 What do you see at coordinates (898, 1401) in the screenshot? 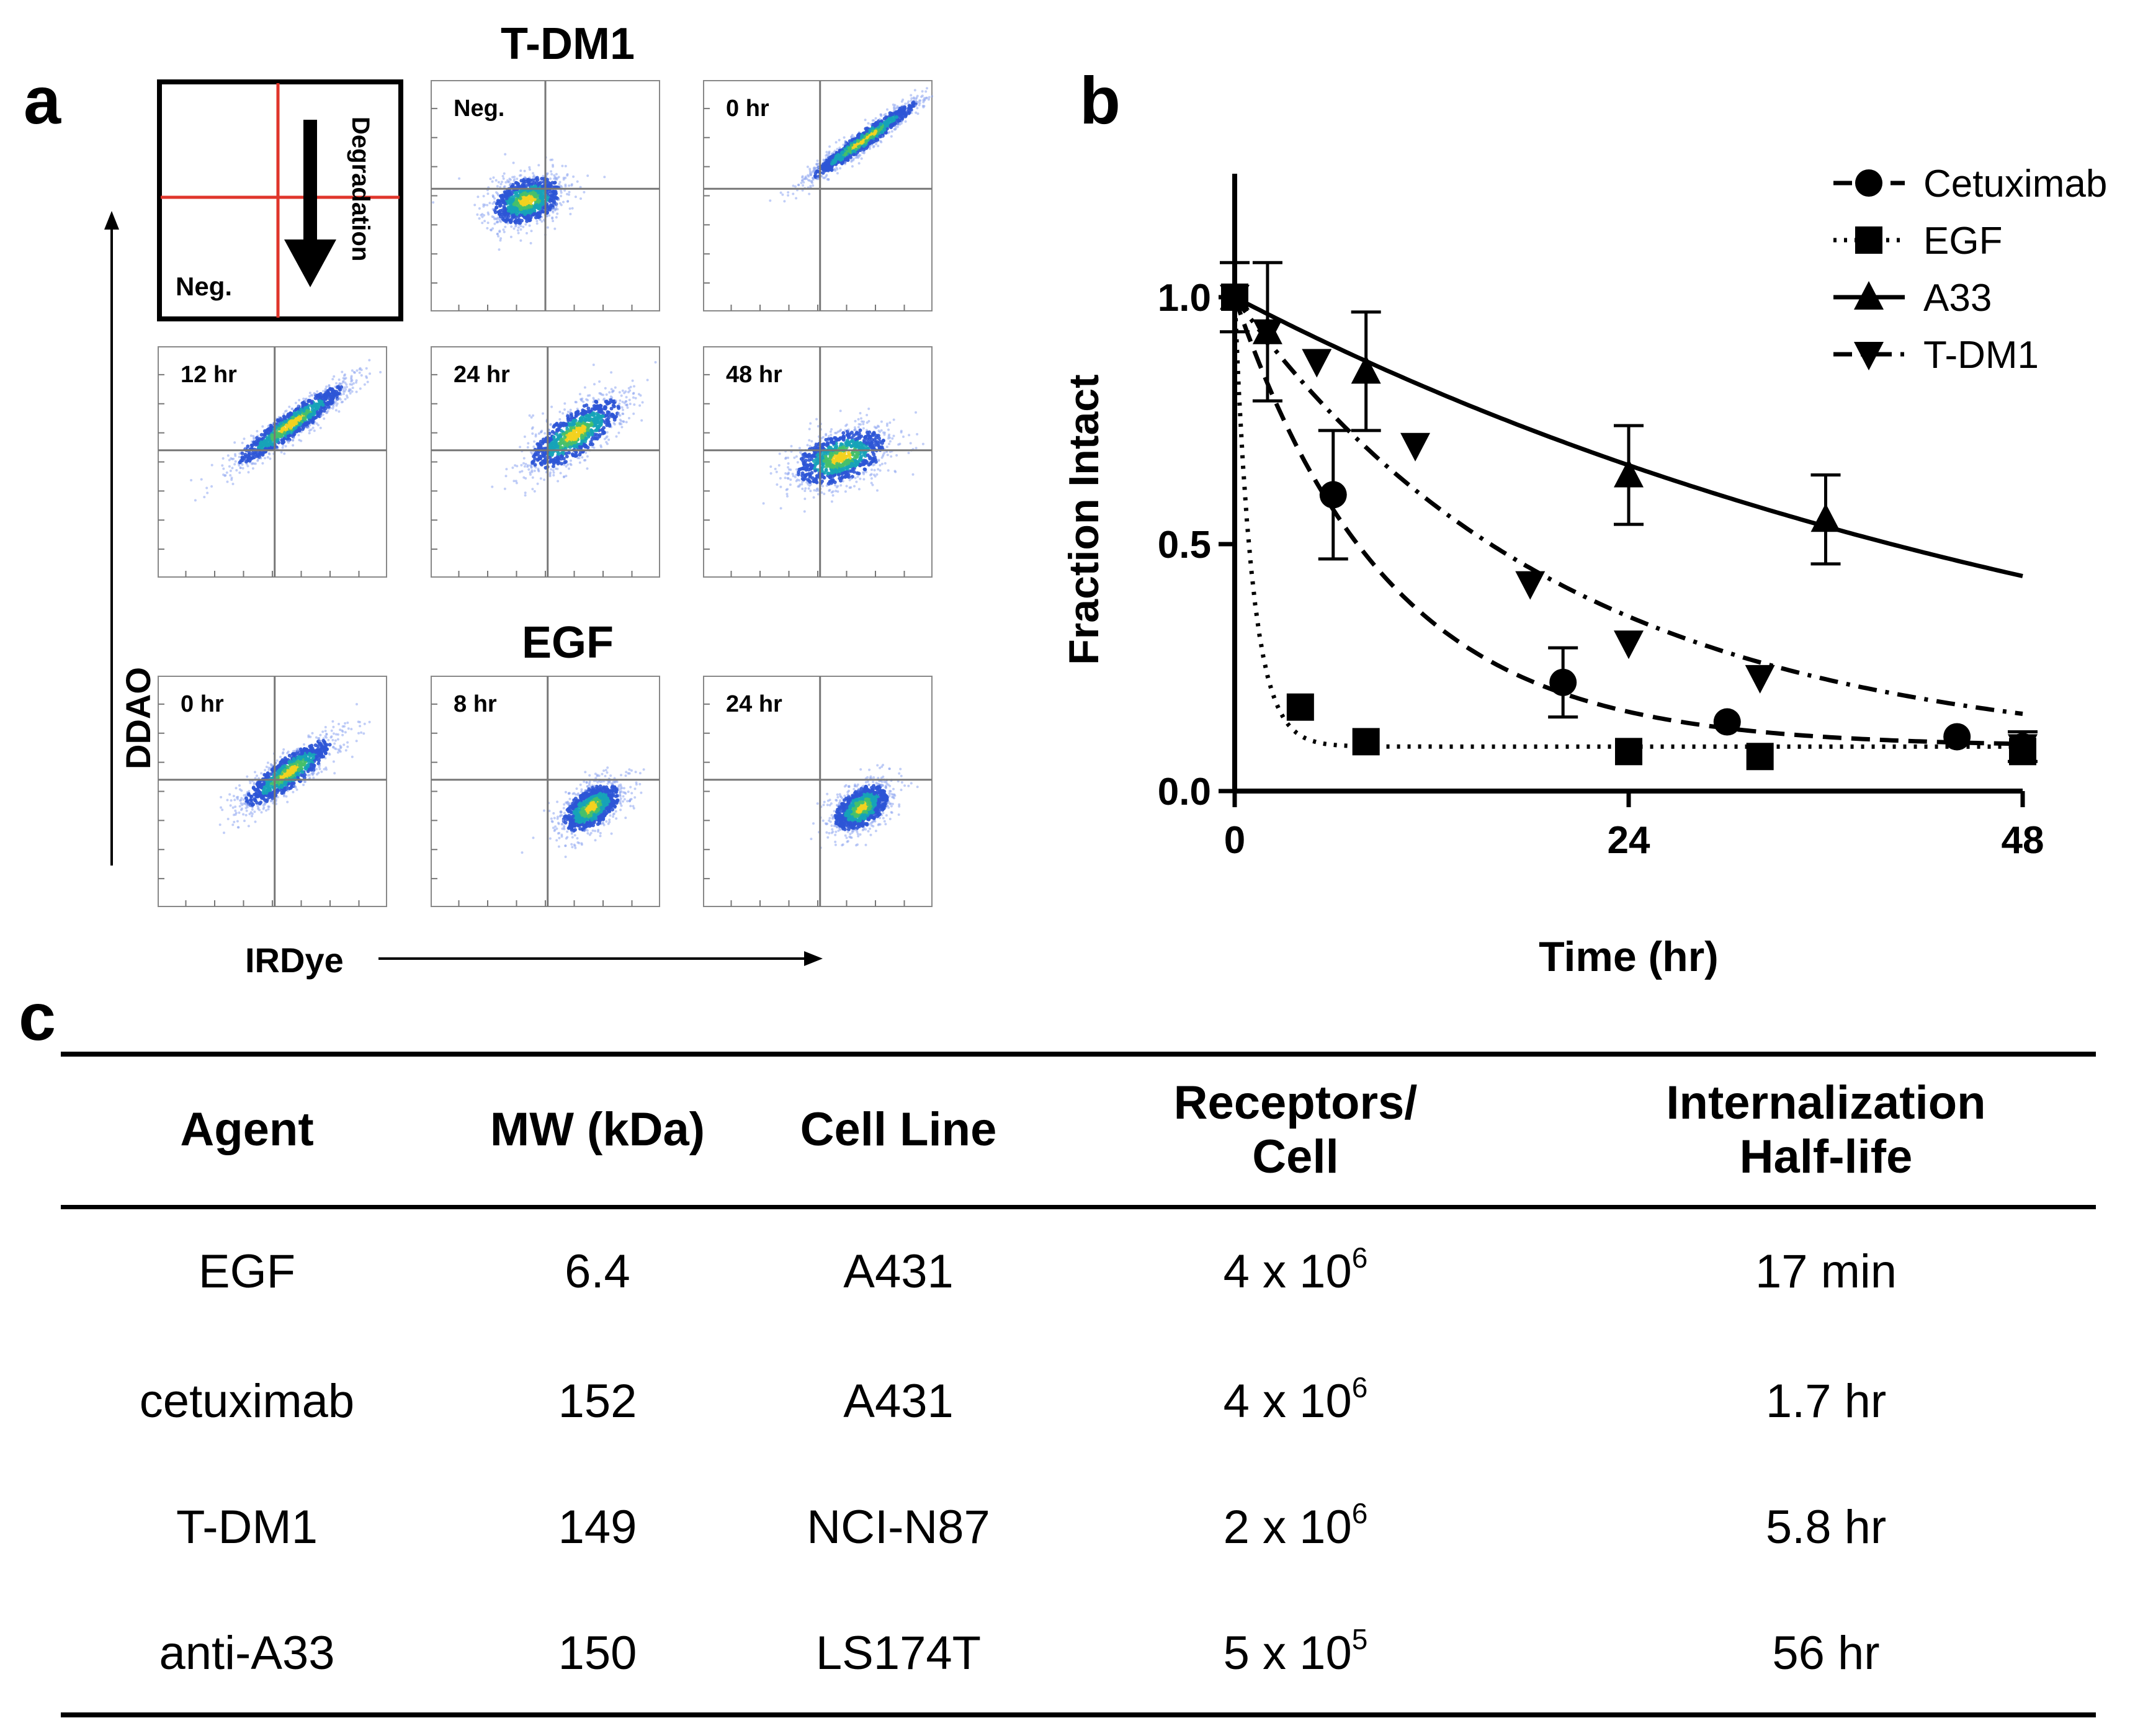
I see `table-cell-cell-line: A431` at bounding box center [898, 1401].